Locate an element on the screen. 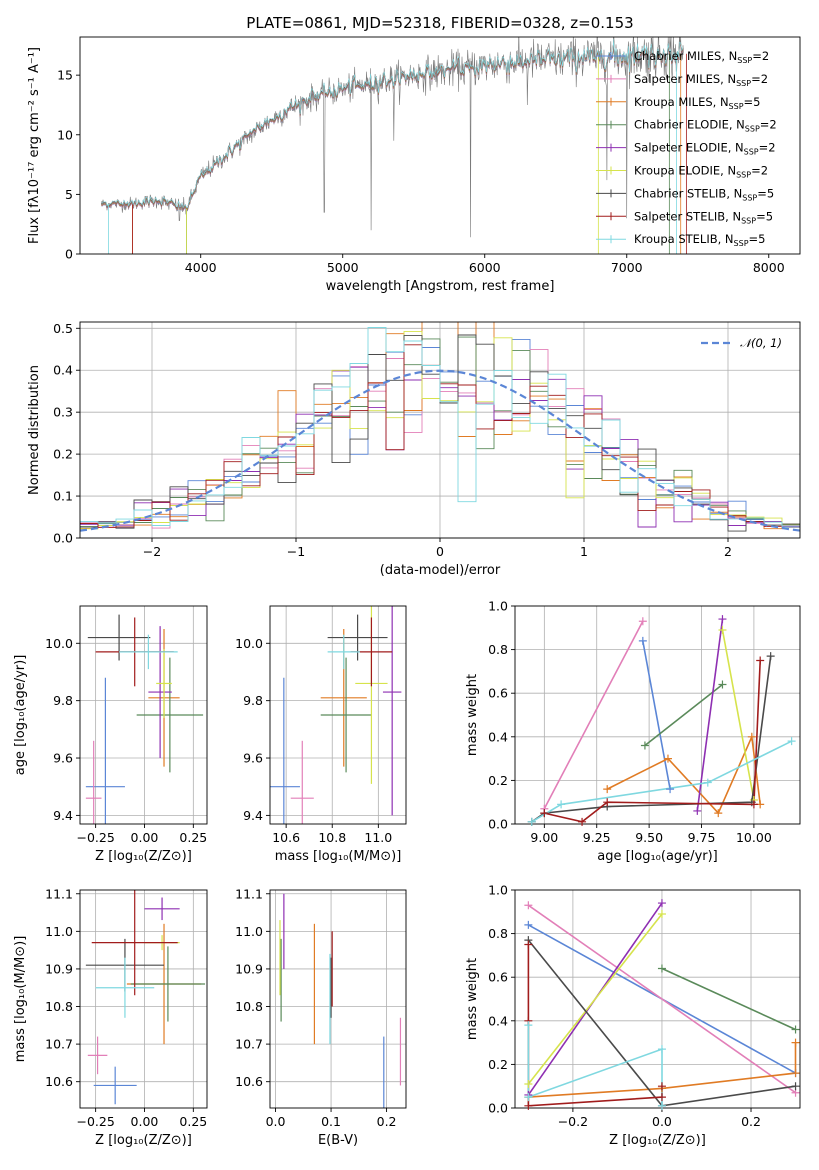  x-axis-label: Z [log₁₀(Z/Z⊙)] is located at coordinates (143, 856).